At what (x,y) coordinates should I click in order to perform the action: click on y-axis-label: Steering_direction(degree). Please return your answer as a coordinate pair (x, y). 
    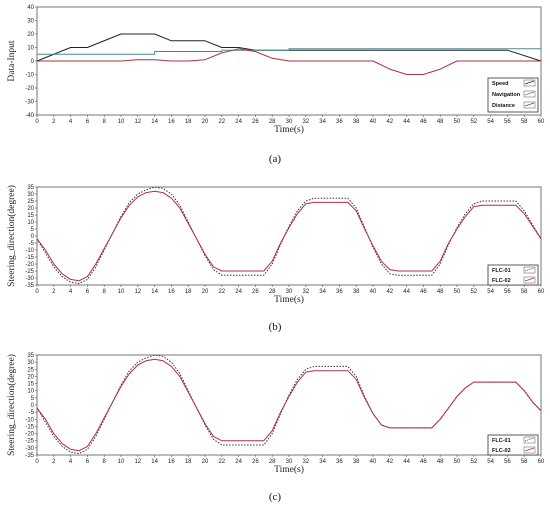
    Looking at the image, I should click on (11, 236).